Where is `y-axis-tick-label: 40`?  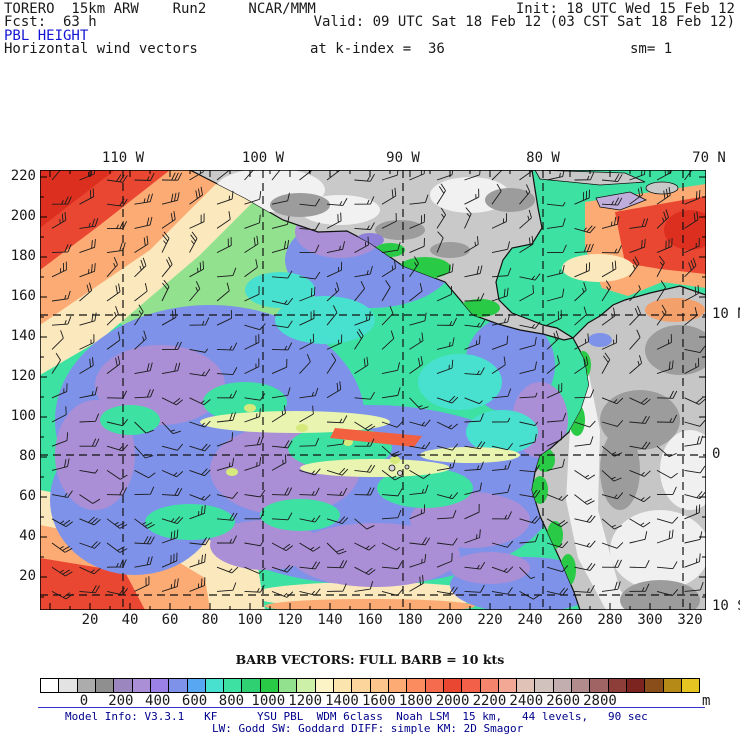 y-axis-tick-label: 40 is located at coordinates (27, 536).